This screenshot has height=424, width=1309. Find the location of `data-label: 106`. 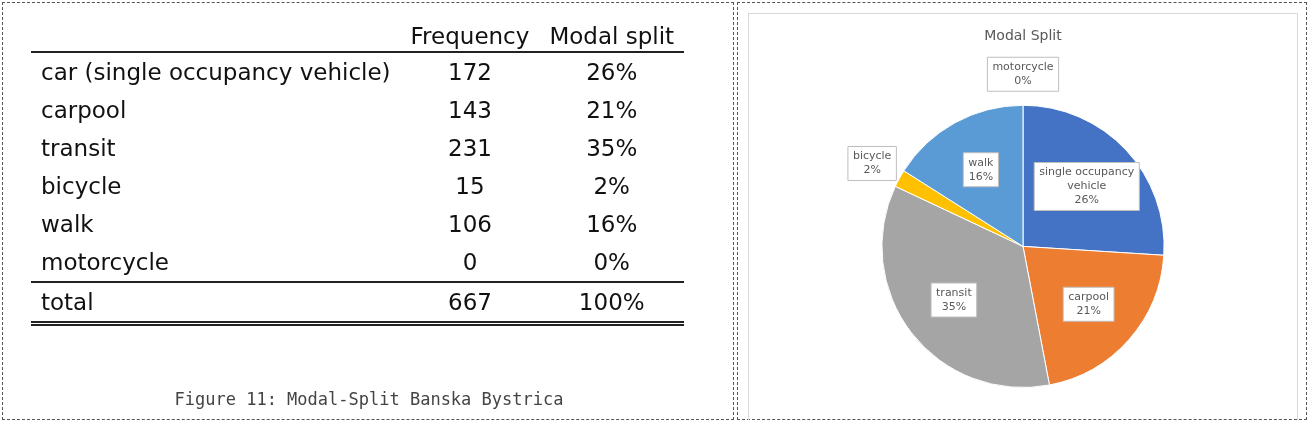

data-label: 106 is located at coordinates (470, 224).